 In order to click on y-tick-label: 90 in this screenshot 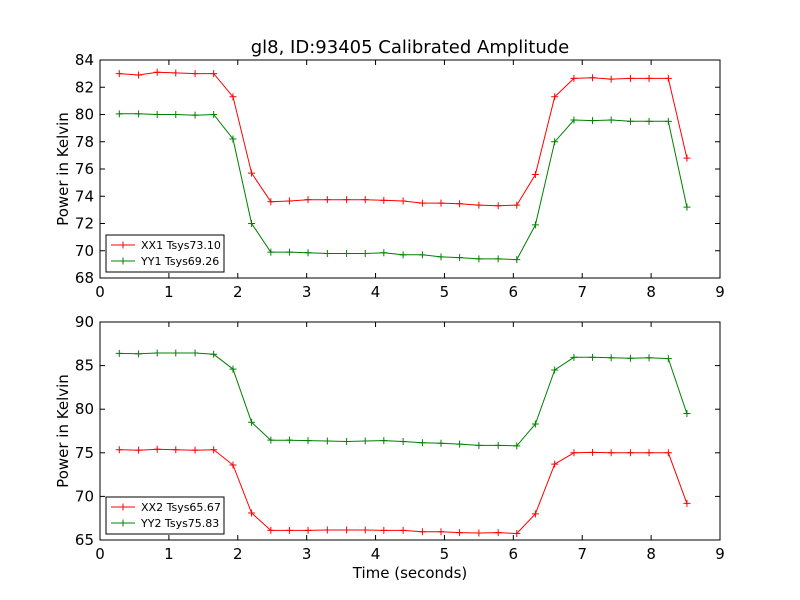, I will do `click(84, 322)`.